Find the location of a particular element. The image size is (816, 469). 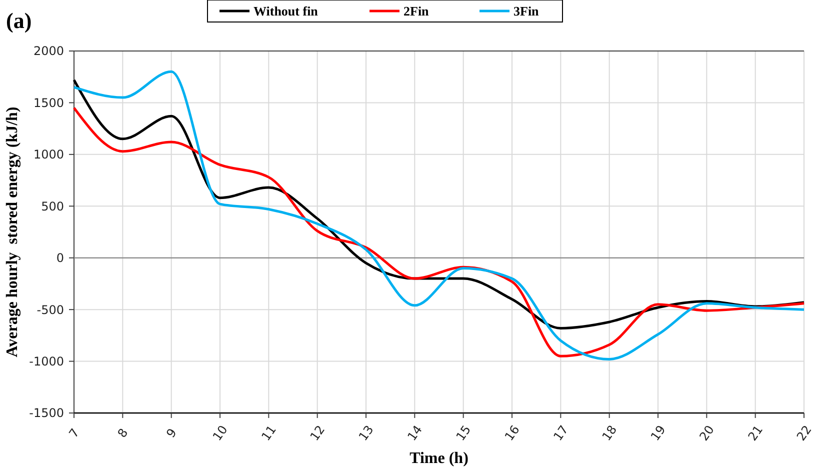

legend-label: 3Fin is located at coordinates (527, 11).